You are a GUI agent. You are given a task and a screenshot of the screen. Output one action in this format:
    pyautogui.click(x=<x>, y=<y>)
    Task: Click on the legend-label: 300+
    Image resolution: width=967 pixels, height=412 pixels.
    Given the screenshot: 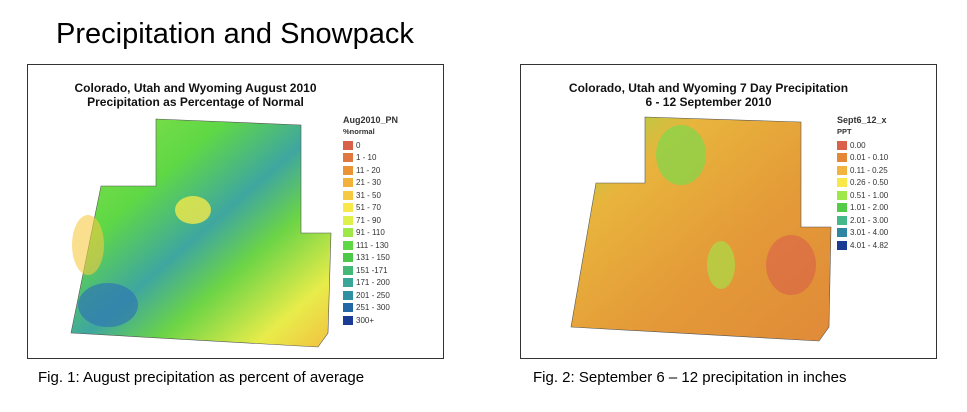 What is the action you would take?
    pyautogui.click(x=365, y=320)
    